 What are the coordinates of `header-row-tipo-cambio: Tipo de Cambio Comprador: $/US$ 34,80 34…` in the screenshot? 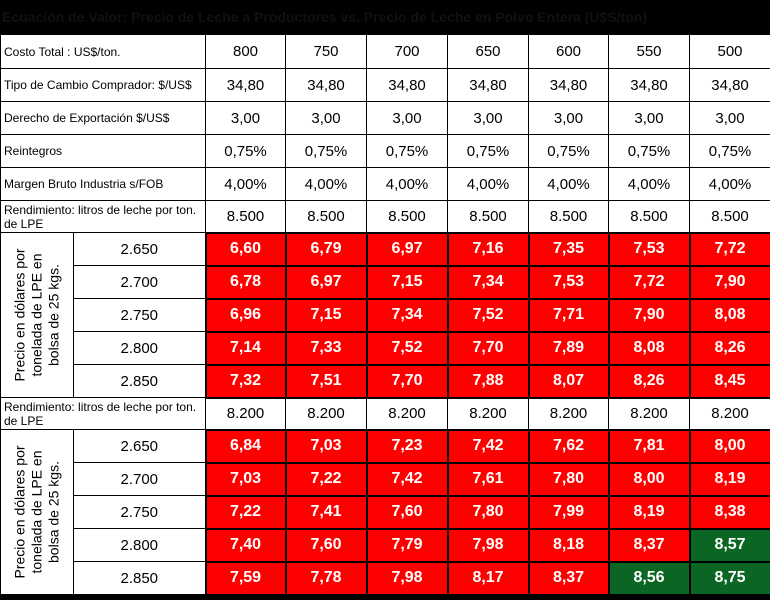 It's located at (385, 85).